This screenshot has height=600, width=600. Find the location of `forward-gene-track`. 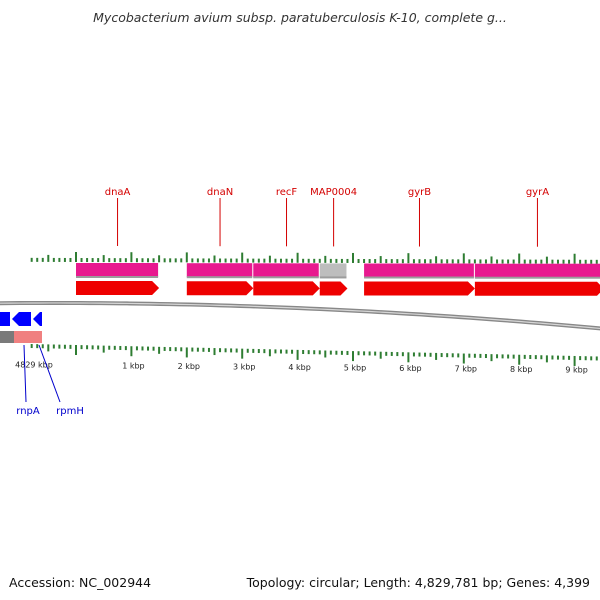

forward-gene-track is located at coordinates (338, 271).